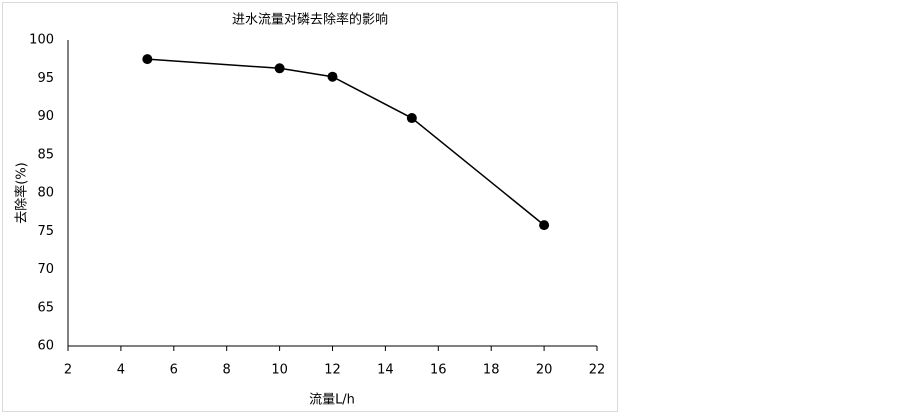  I want to click on x-tick-label: 12, so click(332, 370).